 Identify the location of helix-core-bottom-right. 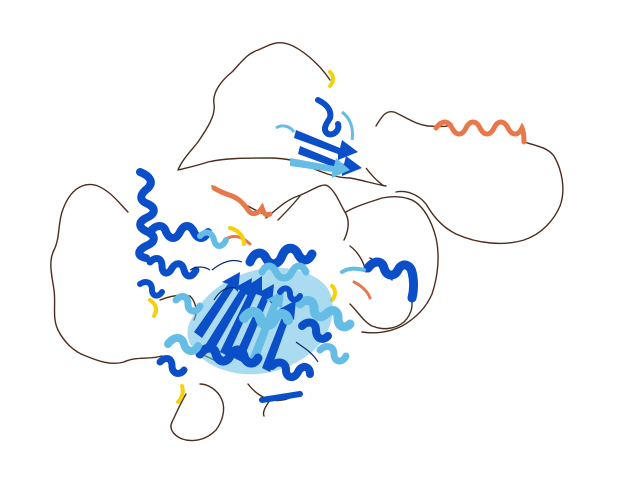
(291, 369).